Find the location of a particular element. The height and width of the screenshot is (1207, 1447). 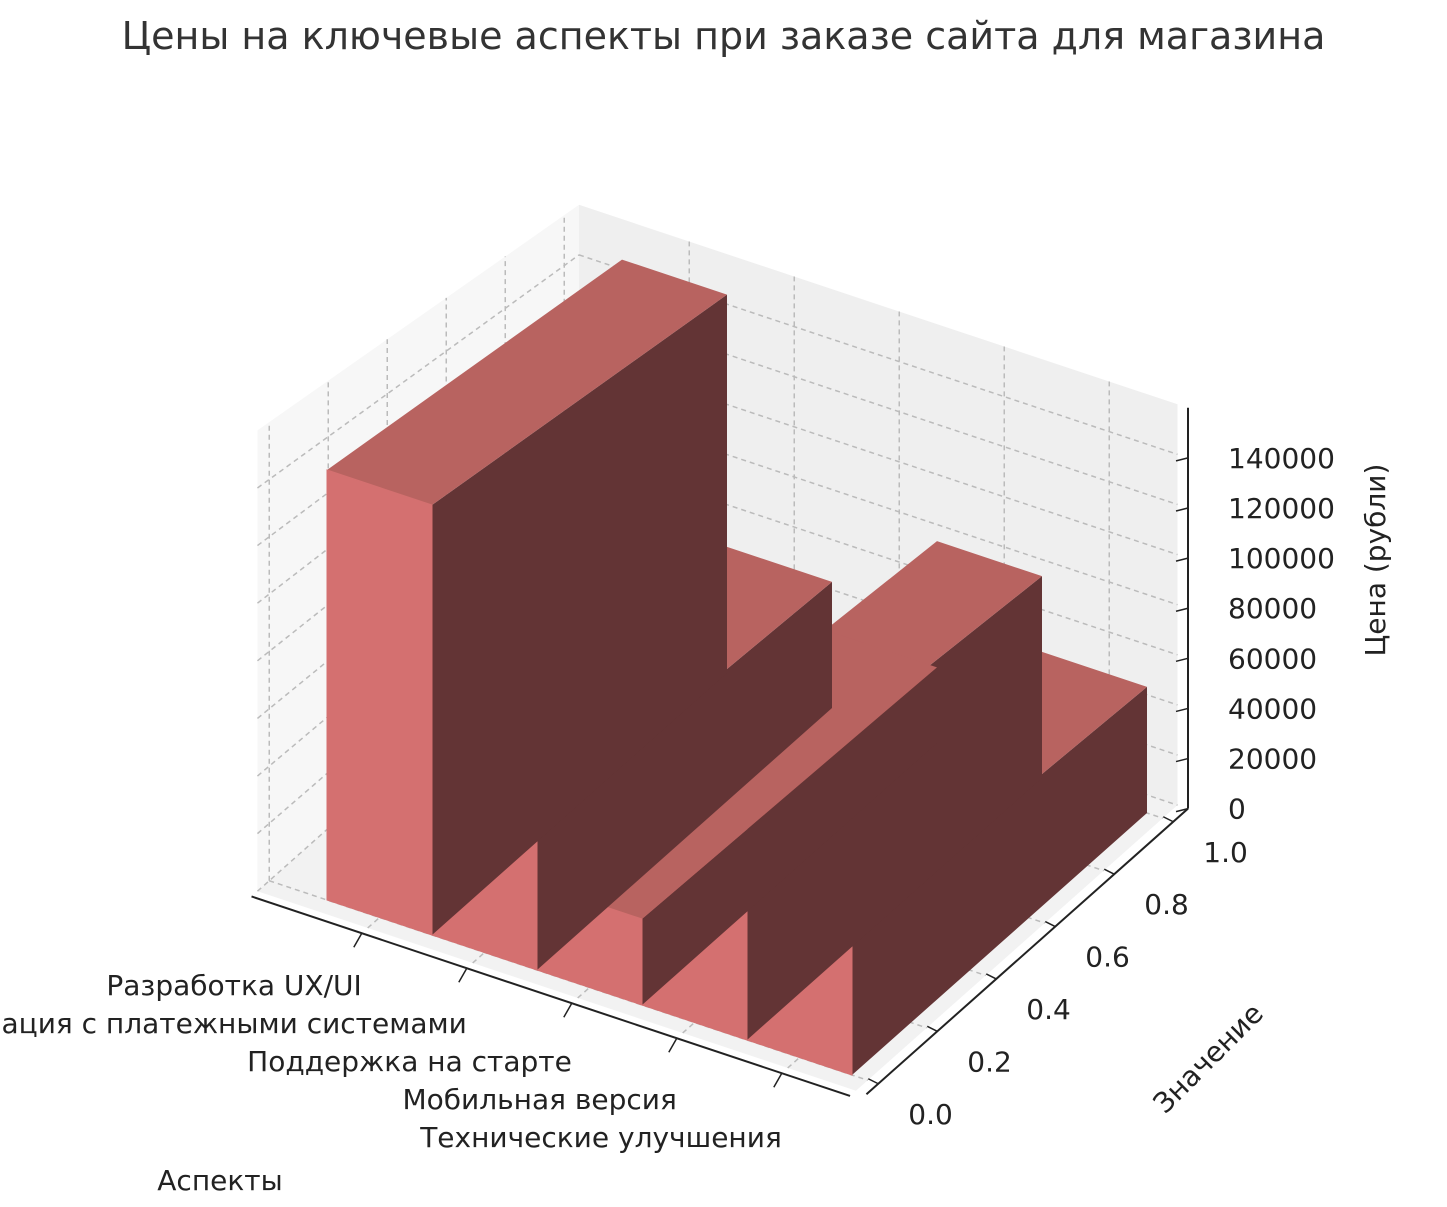

y-tick-label: 1.0 is located at coordinates (1225, 852).